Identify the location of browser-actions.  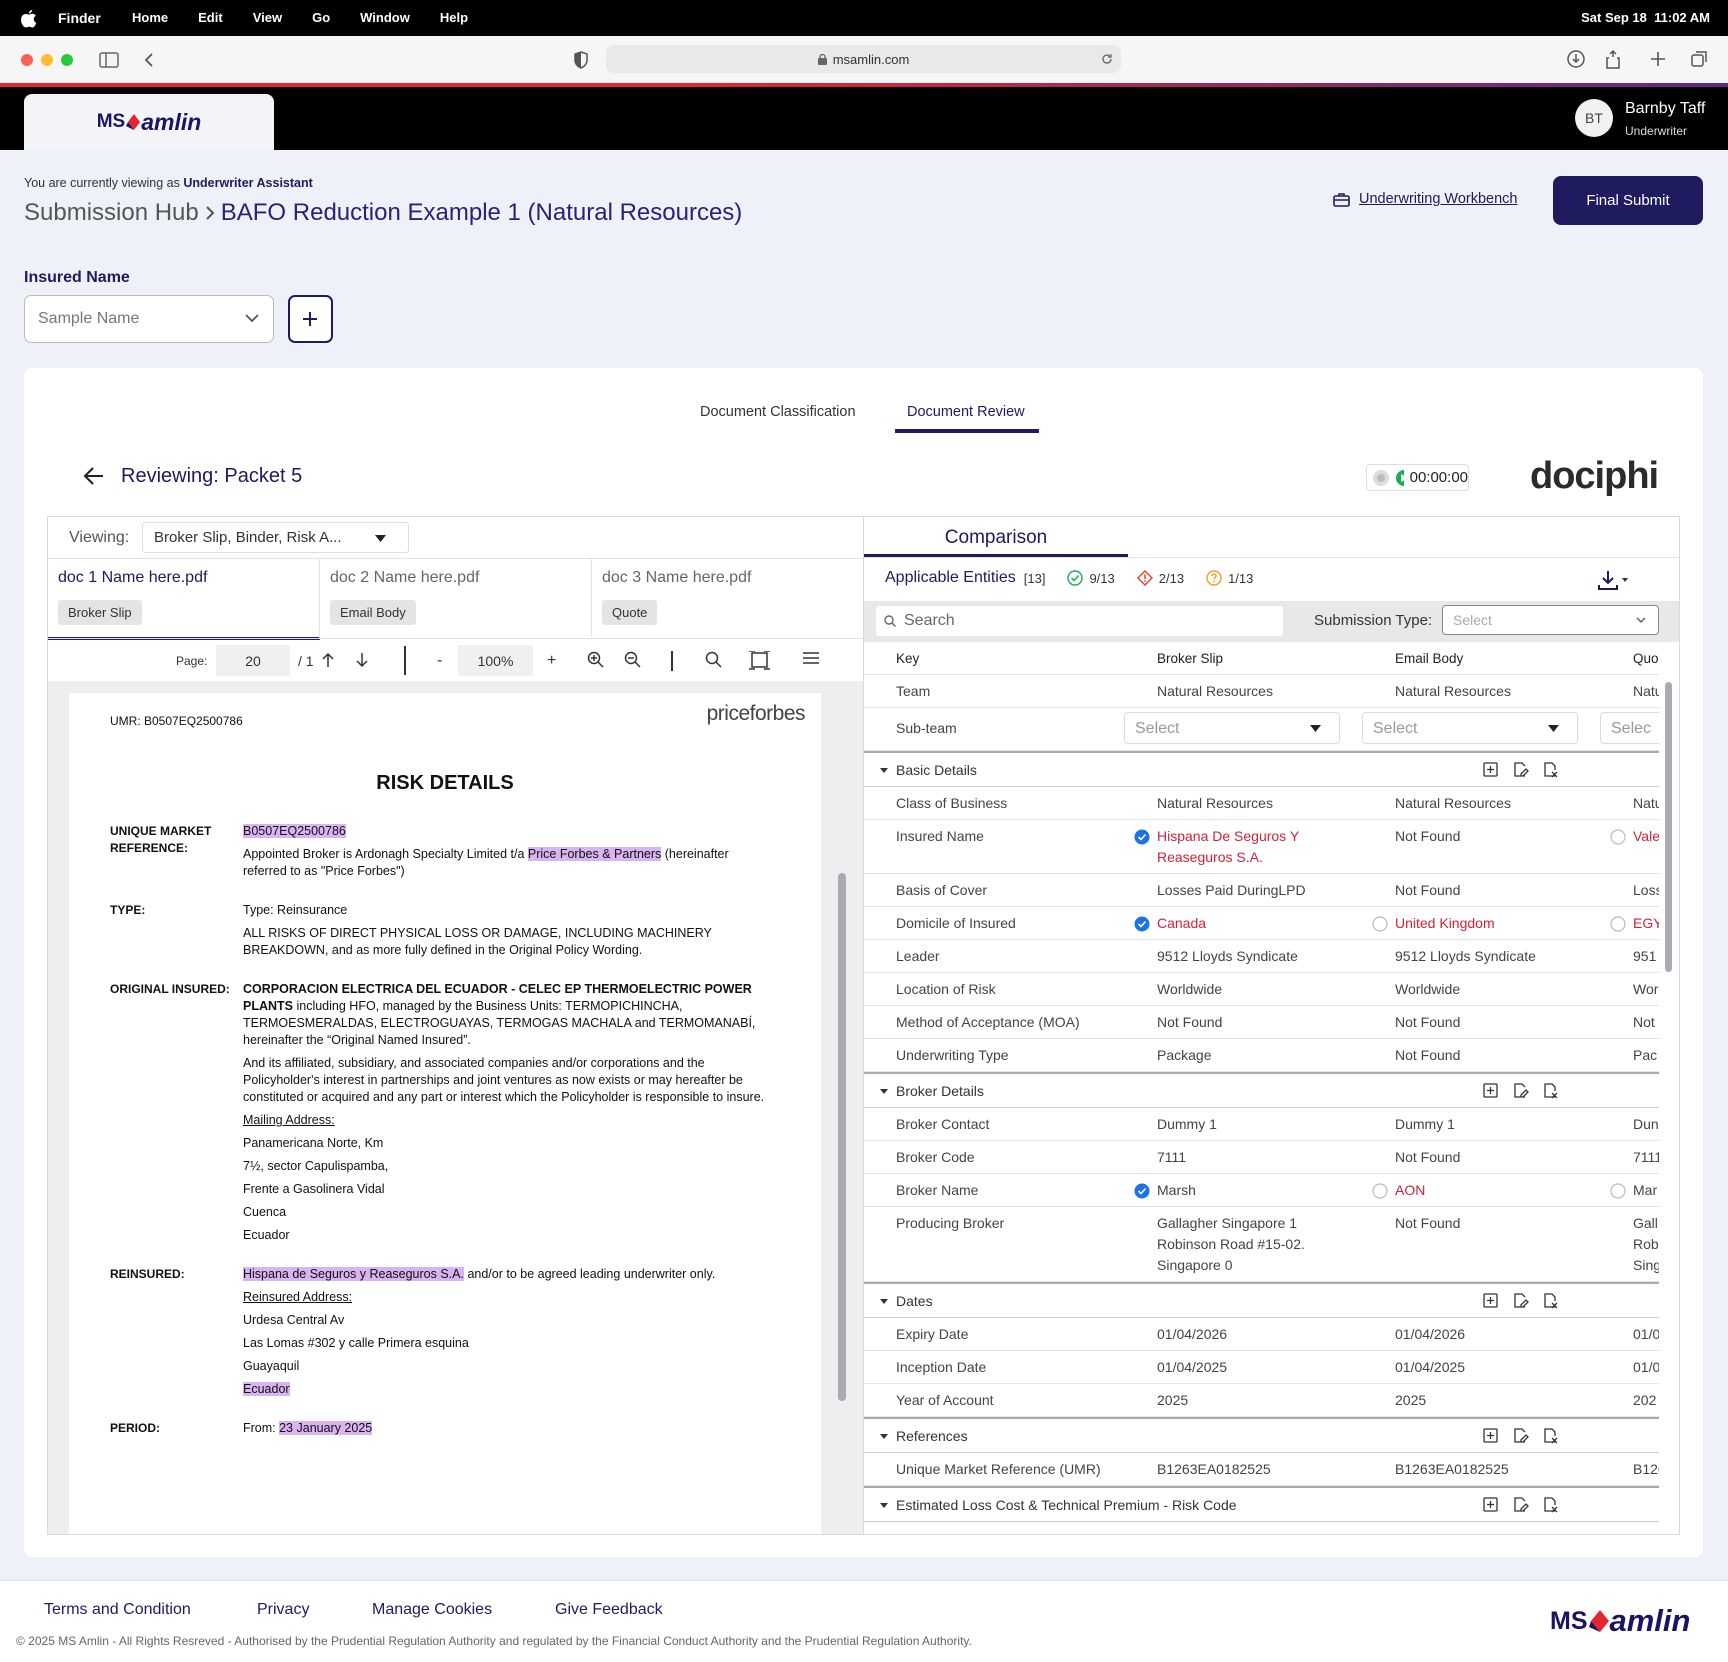
(1641, 59).